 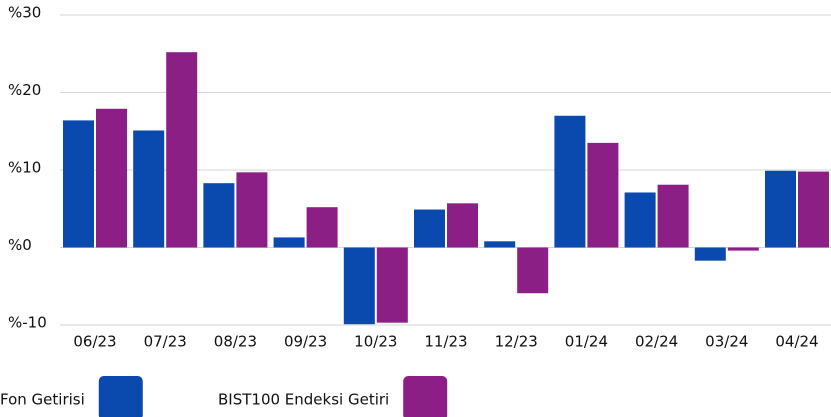 What do you see at coordinates (796, 342) in the screenshot?
I see `x-tick-label: 04/24` at bounding box center [796, 342].